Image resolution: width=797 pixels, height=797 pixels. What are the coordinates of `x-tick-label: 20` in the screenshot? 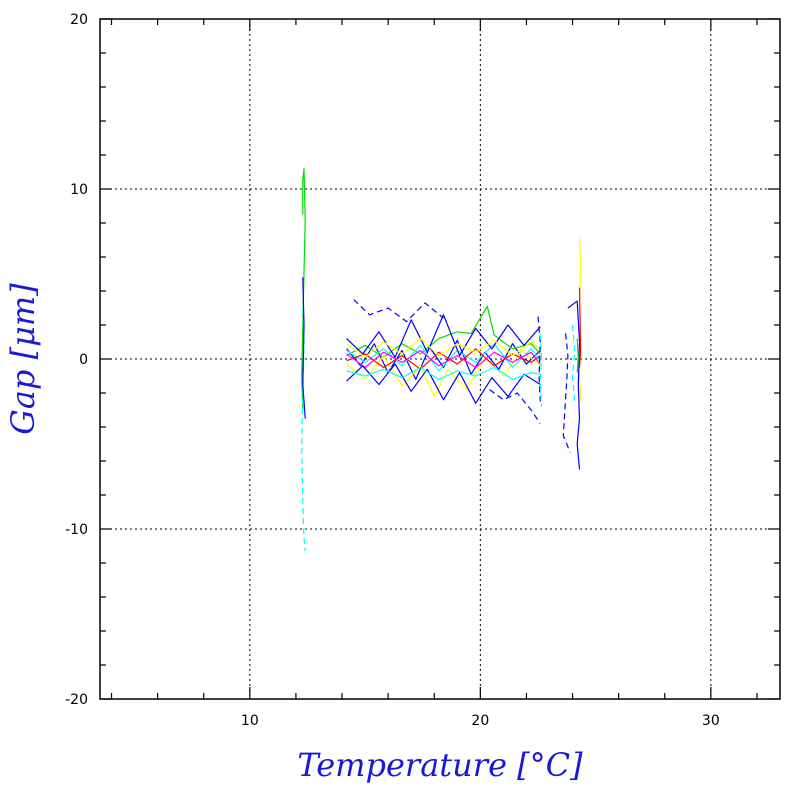 It's located at (480, 721).